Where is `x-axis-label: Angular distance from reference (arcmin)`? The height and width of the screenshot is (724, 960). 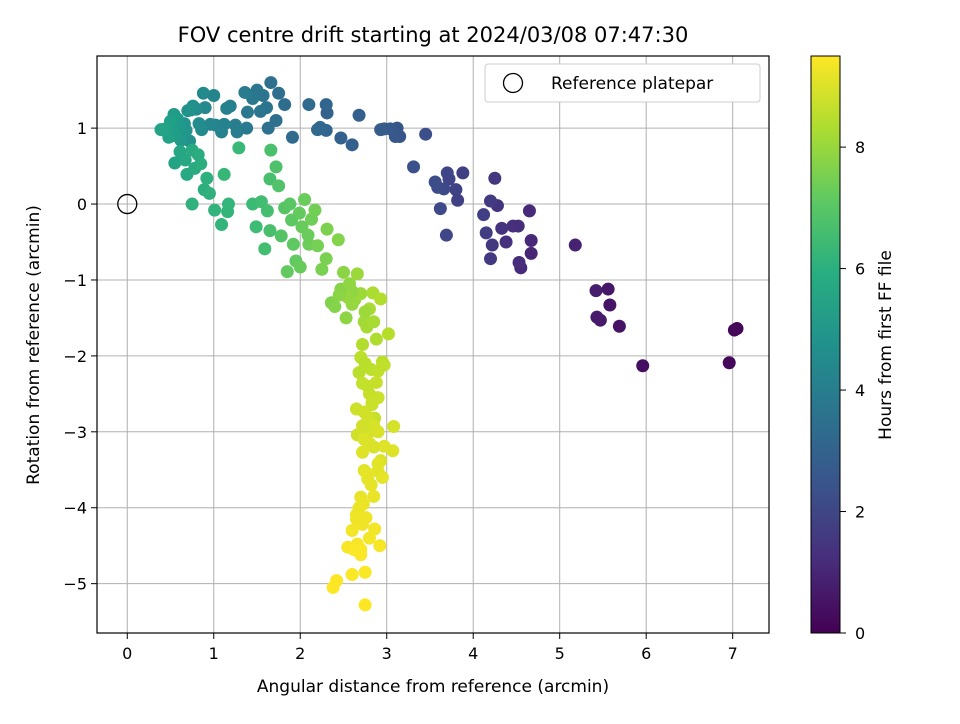
x-axis-label: Angular distance from reference (arcmin) is located at coordinates (433, 687).